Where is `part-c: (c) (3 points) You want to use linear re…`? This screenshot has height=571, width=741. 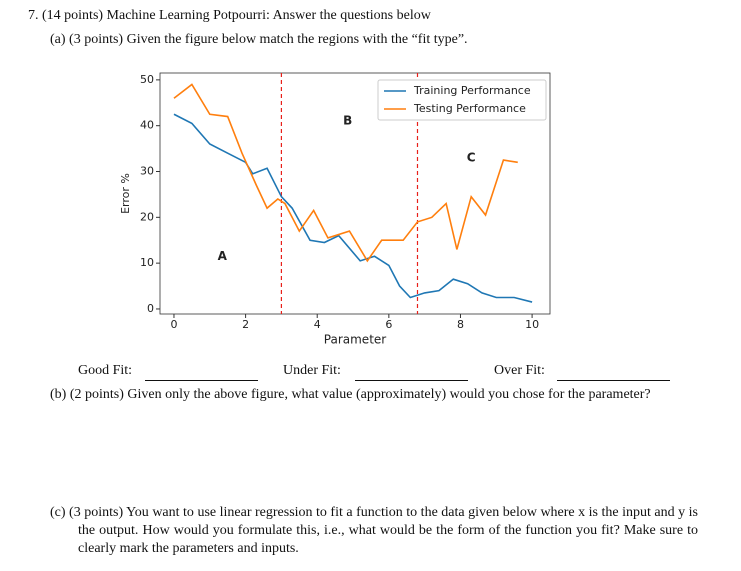 part-c: (c) (3 points) You want to use linear re… is located at coordinates (374, 530).